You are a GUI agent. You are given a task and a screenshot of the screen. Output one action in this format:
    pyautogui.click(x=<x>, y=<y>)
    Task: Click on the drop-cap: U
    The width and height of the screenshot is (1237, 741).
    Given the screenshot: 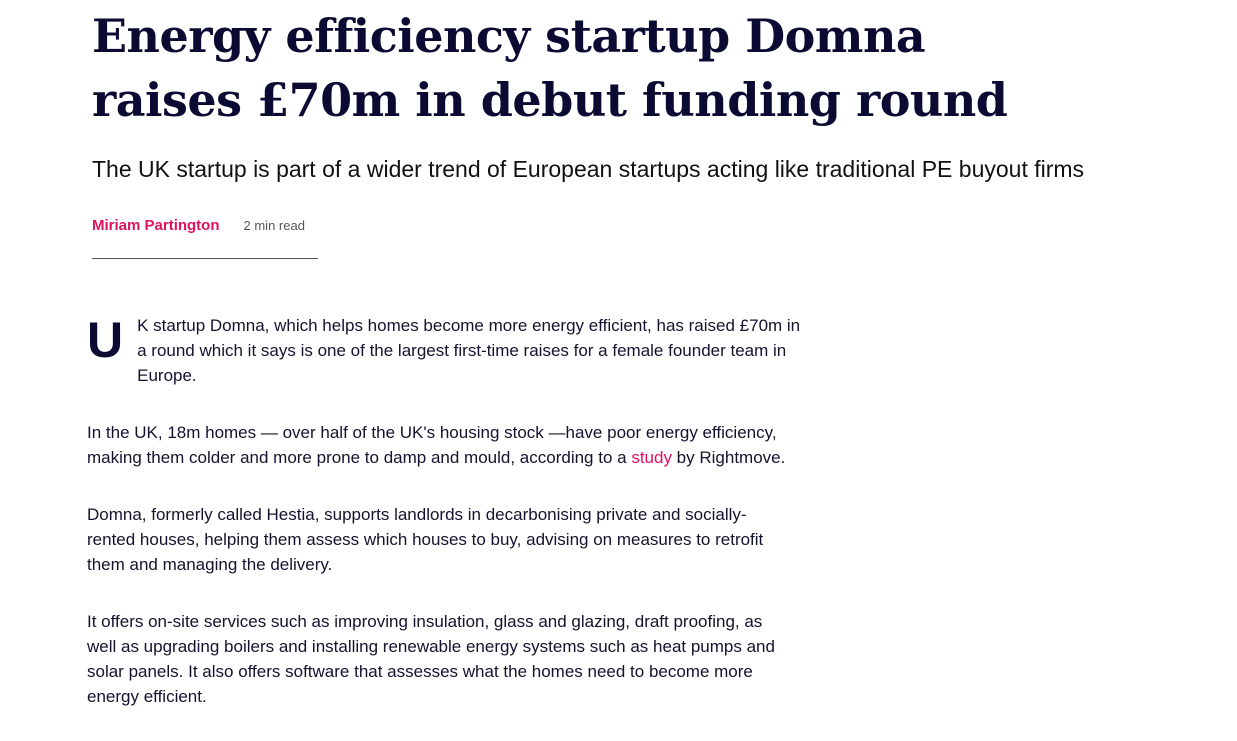 What is the action you would take?
    pyautogui.click(x=105, y=340)
    